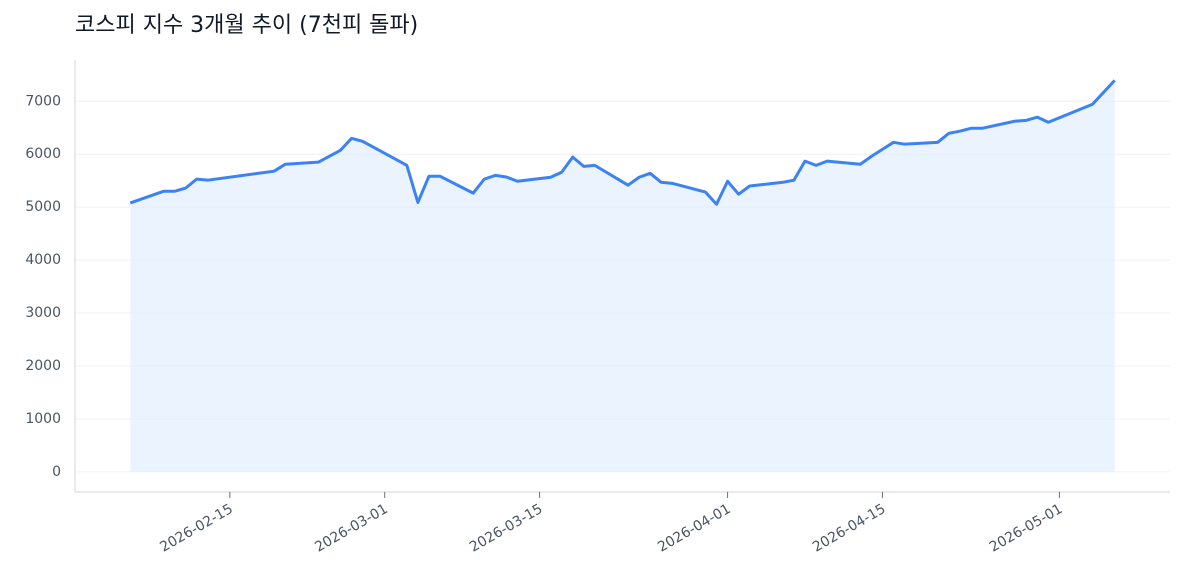 This screenshot has width=1185, height=585. Describe the element at coordinates (351, 528) in the screenshot. I see `x-tick-label: 2026-03-01` at that location.